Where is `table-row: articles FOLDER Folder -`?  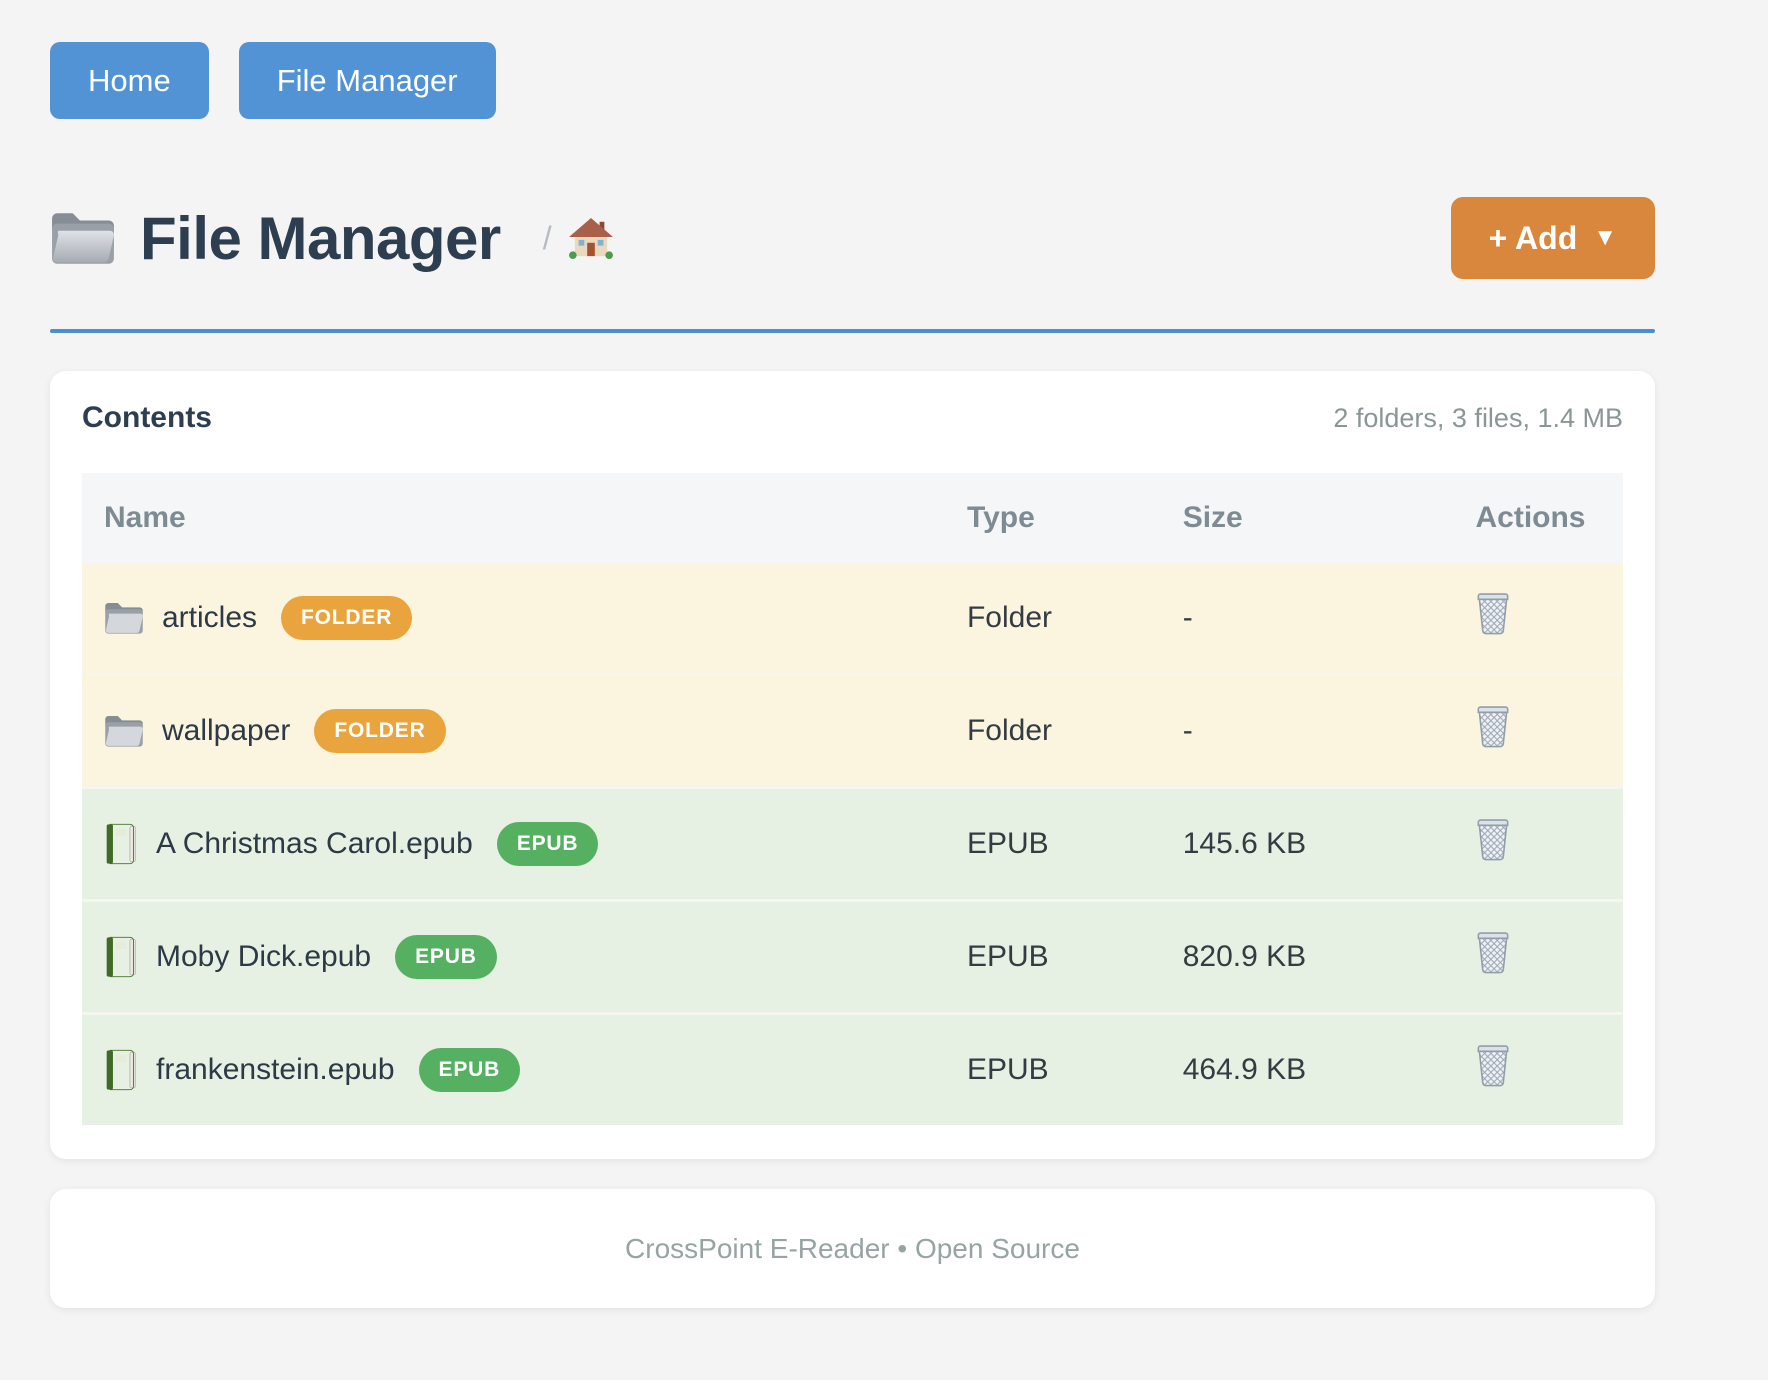 table-row: articles FOLDER Folder - is located at coordinates (852, 619).